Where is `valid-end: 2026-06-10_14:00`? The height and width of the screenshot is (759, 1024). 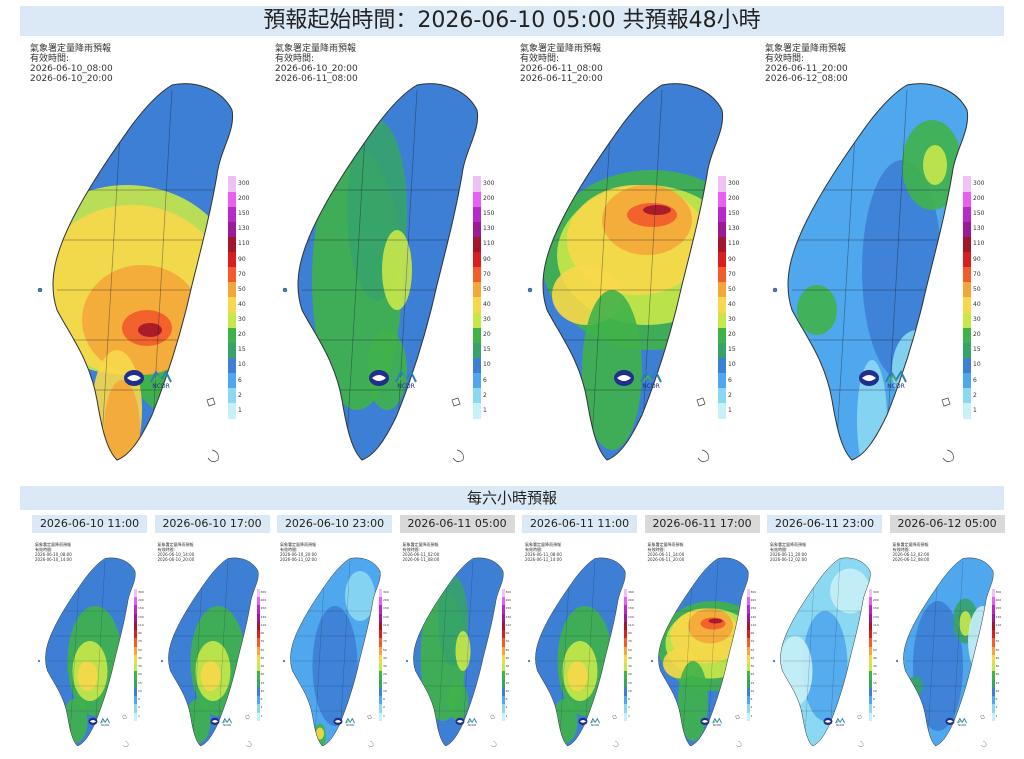
valid-end: 2026-06-10_14:00 is located at coordinates (53, 559).